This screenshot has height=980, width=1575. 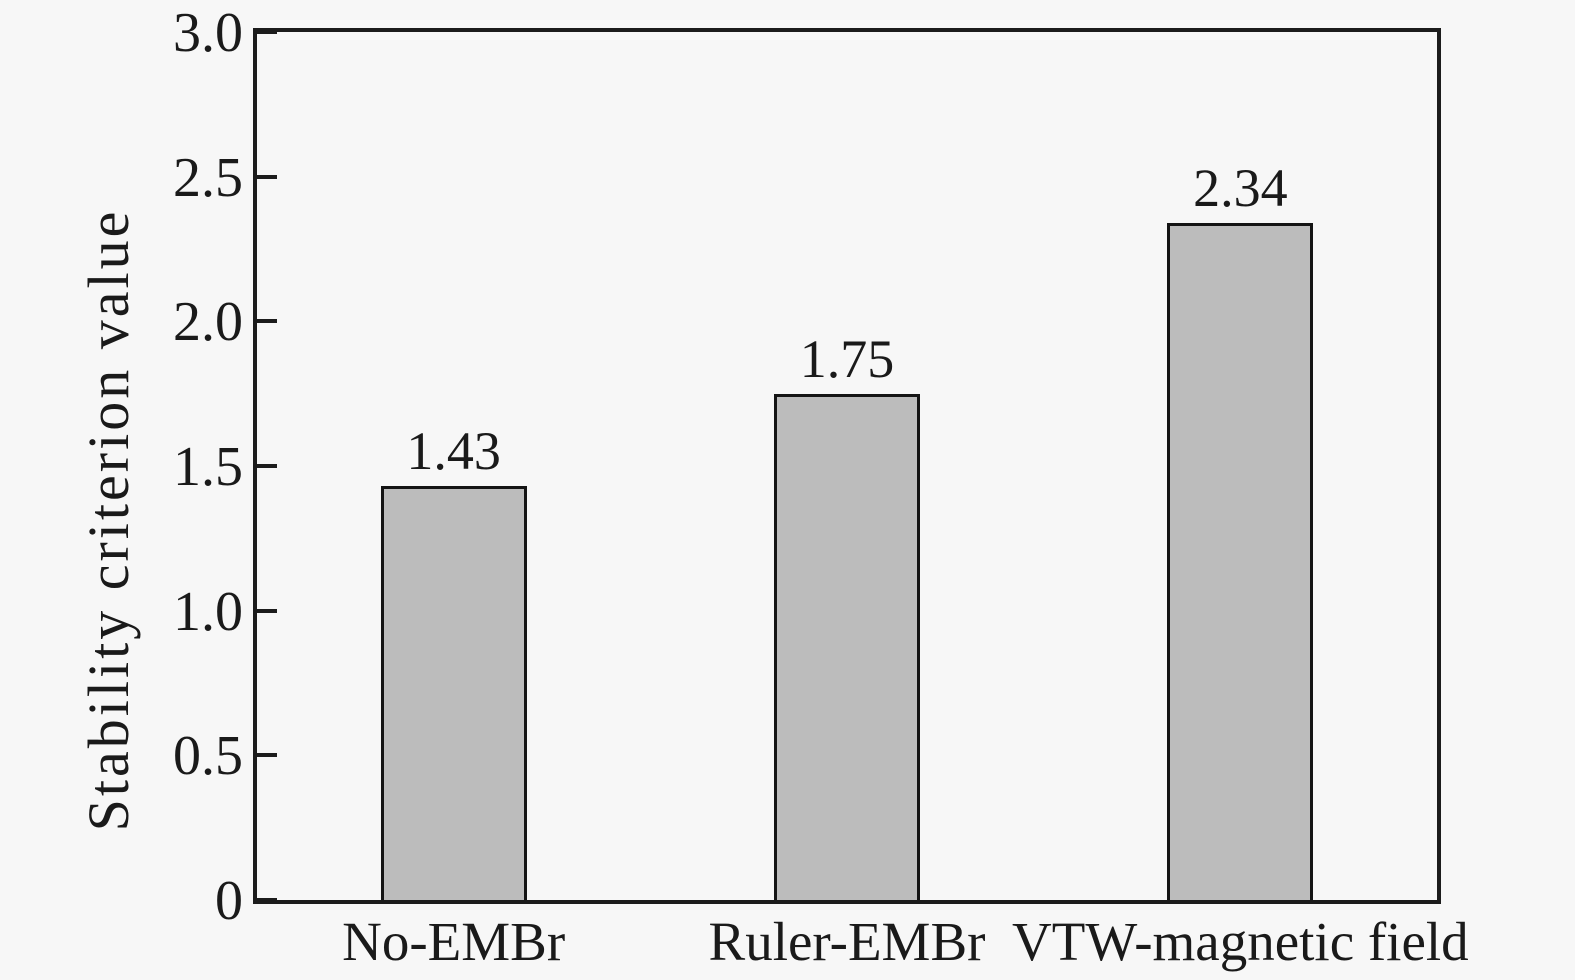 What do you see at coordinates (847, 358) in the screenshot?
I see `bar-value-label: 1.75` at bounding box center [847, 358].